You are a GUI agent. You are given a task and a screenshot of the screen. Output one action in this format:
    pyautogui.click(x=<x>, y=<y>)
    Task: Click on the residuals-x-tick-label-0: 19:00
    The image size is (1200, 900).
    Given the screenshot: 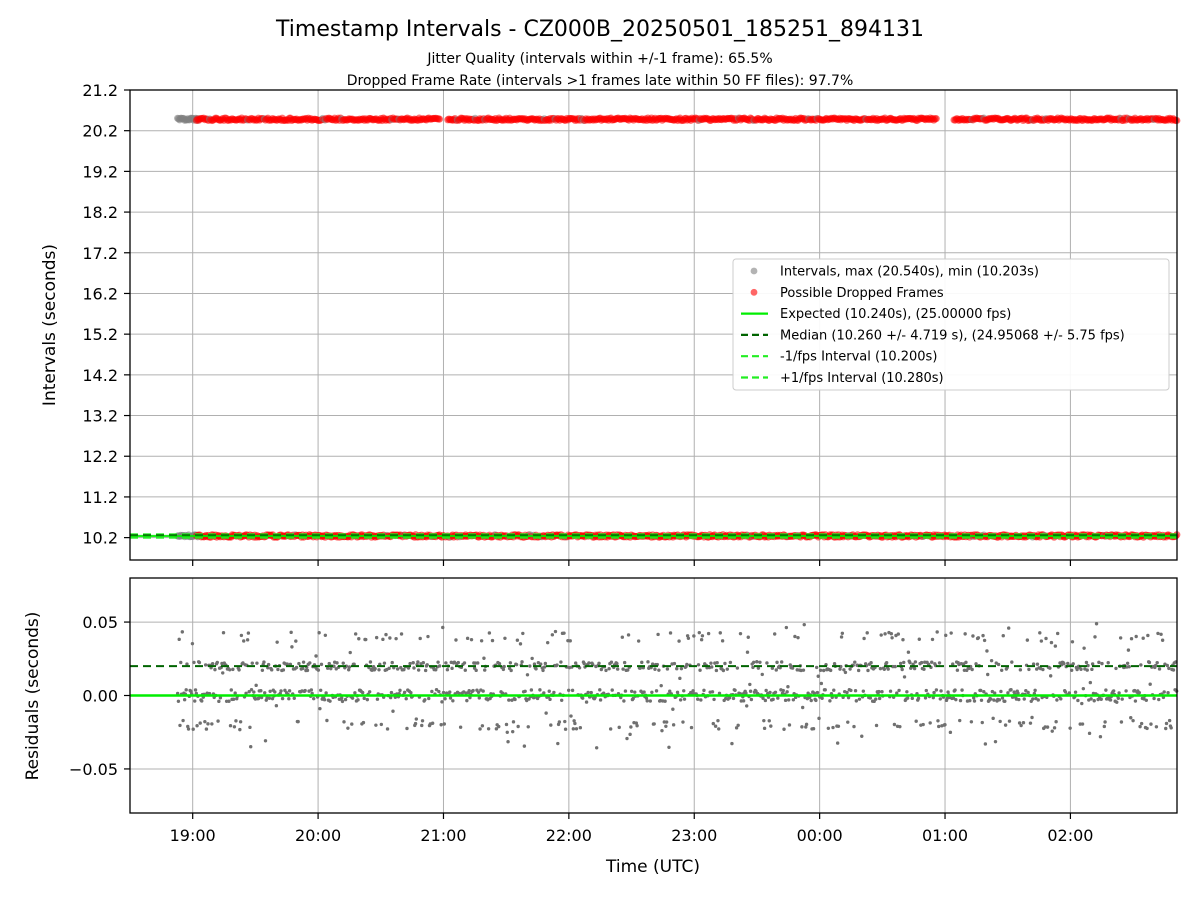 What is the action you would take?
    pyautogui.click(x=193, y=835)
    